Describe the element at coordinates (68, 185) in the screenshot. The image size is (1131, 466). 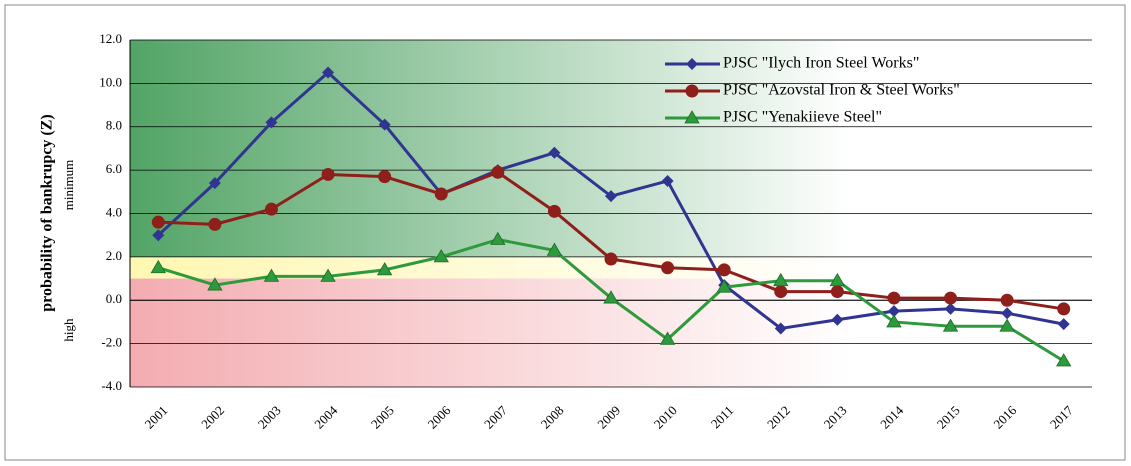
I see `annotation: minimum` at that location.